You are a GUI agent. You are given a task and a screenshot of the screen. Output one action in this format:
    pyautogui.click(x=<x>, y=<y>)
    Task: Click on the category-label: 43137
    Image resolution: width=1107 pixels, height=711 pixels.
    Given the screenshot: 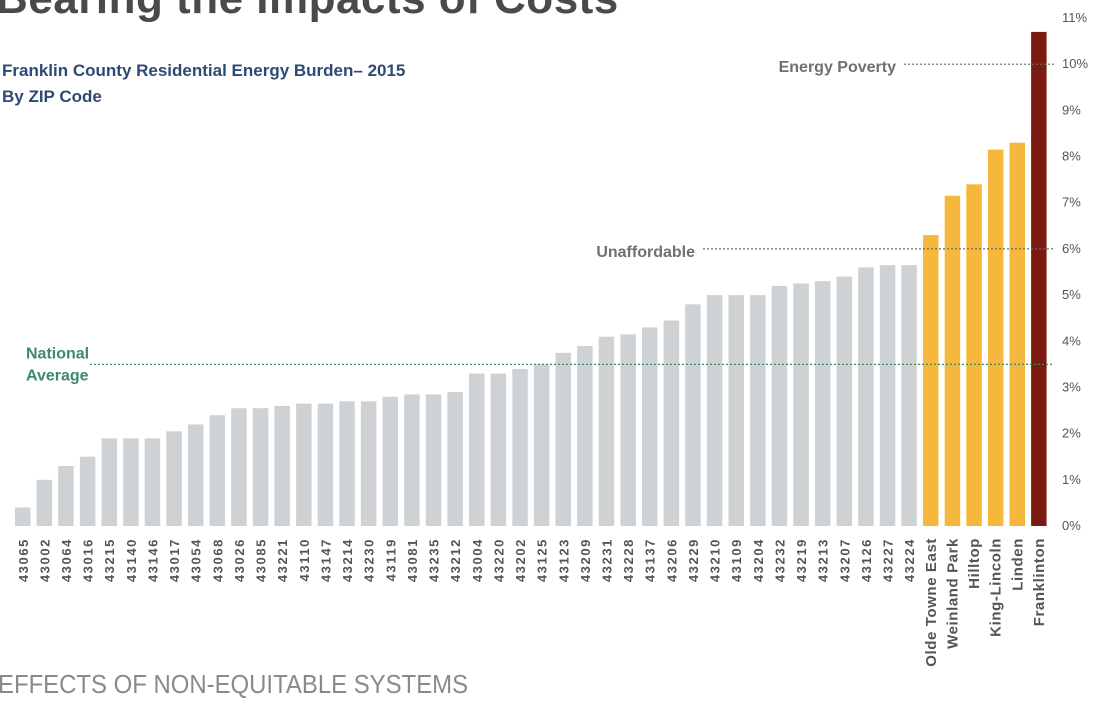 What is the action you would take?
    pyautogui.click(x=650, y=560)
    